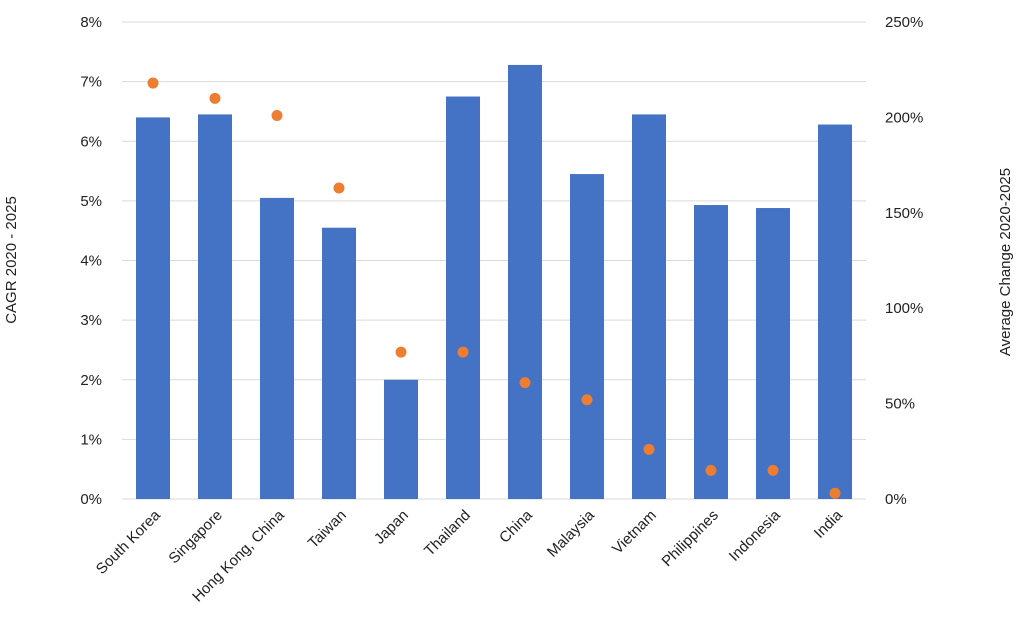  I want to click on left-tick-label: 7%, so click(91, 82).